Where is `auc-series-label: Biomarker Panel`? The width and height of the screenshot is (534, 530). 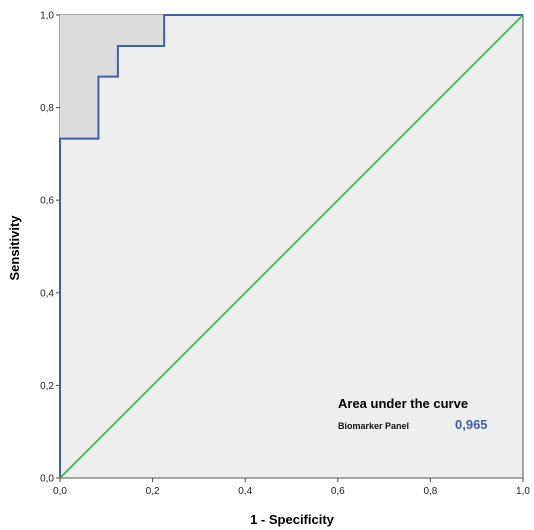
auc-series-label: Biomarker Panel is located at coordinates (373, 426).